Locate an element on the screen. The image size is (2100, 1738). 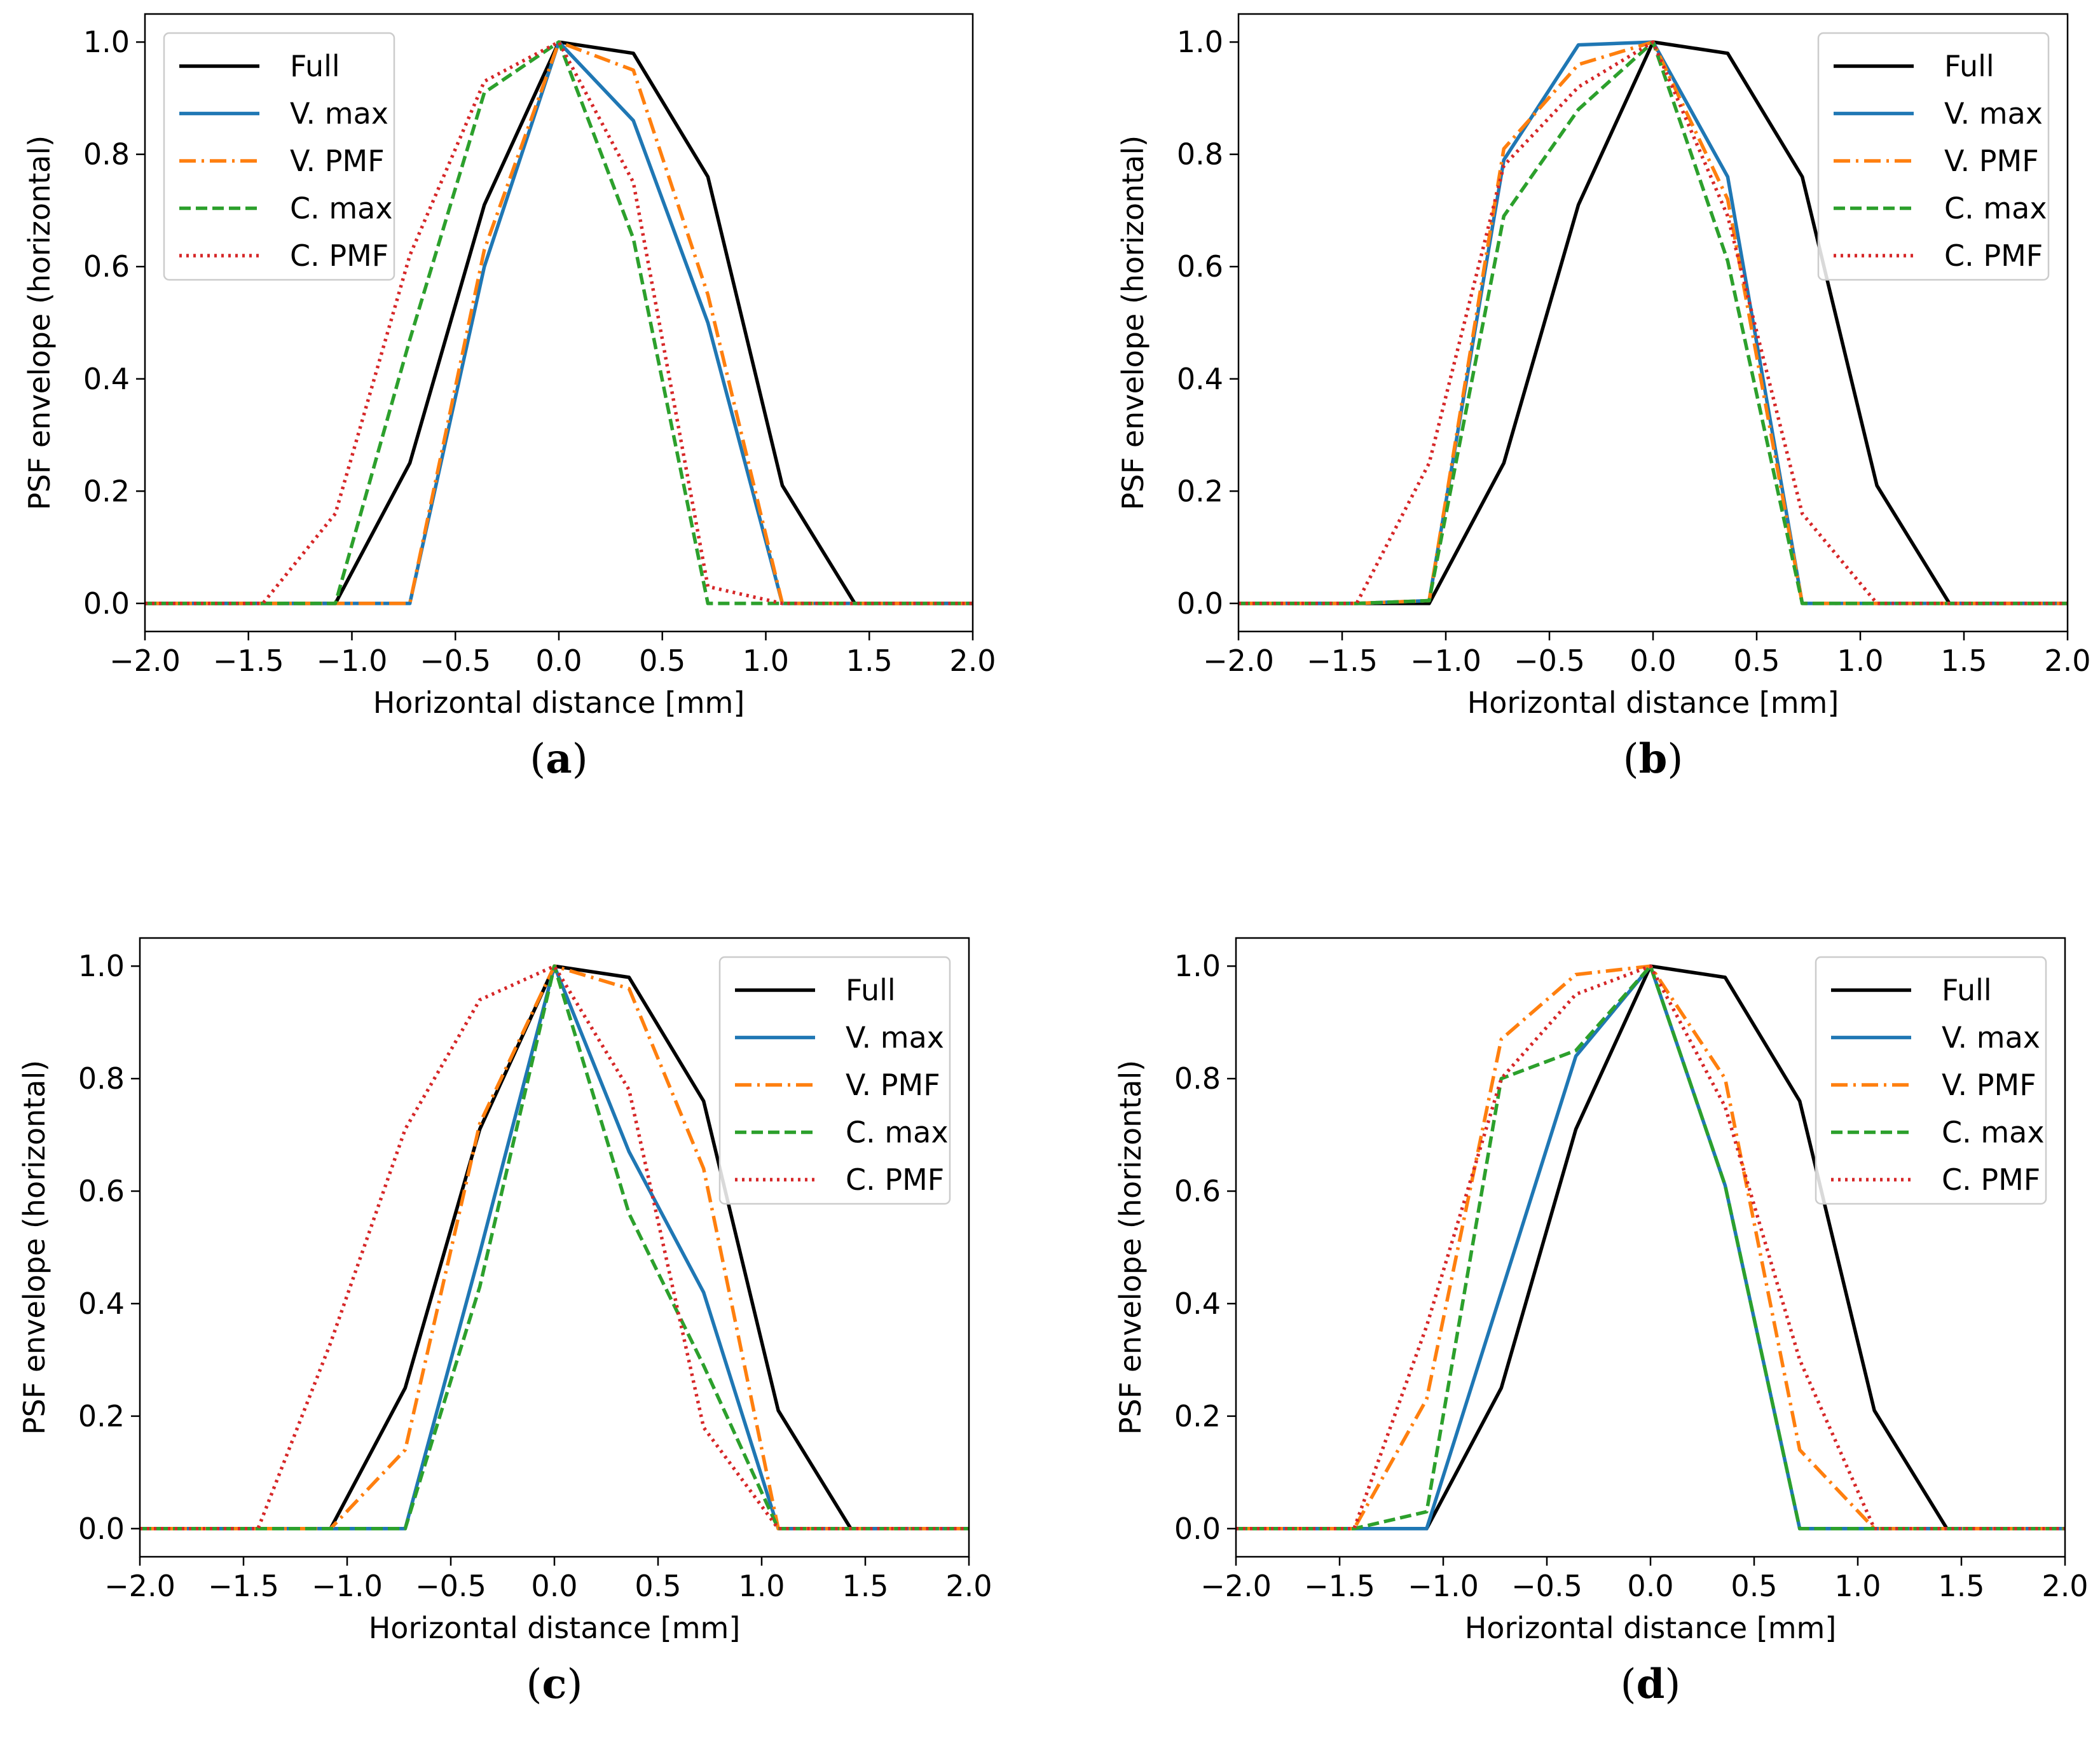
panel-caption: (a) is located at coordinates (558, 759).